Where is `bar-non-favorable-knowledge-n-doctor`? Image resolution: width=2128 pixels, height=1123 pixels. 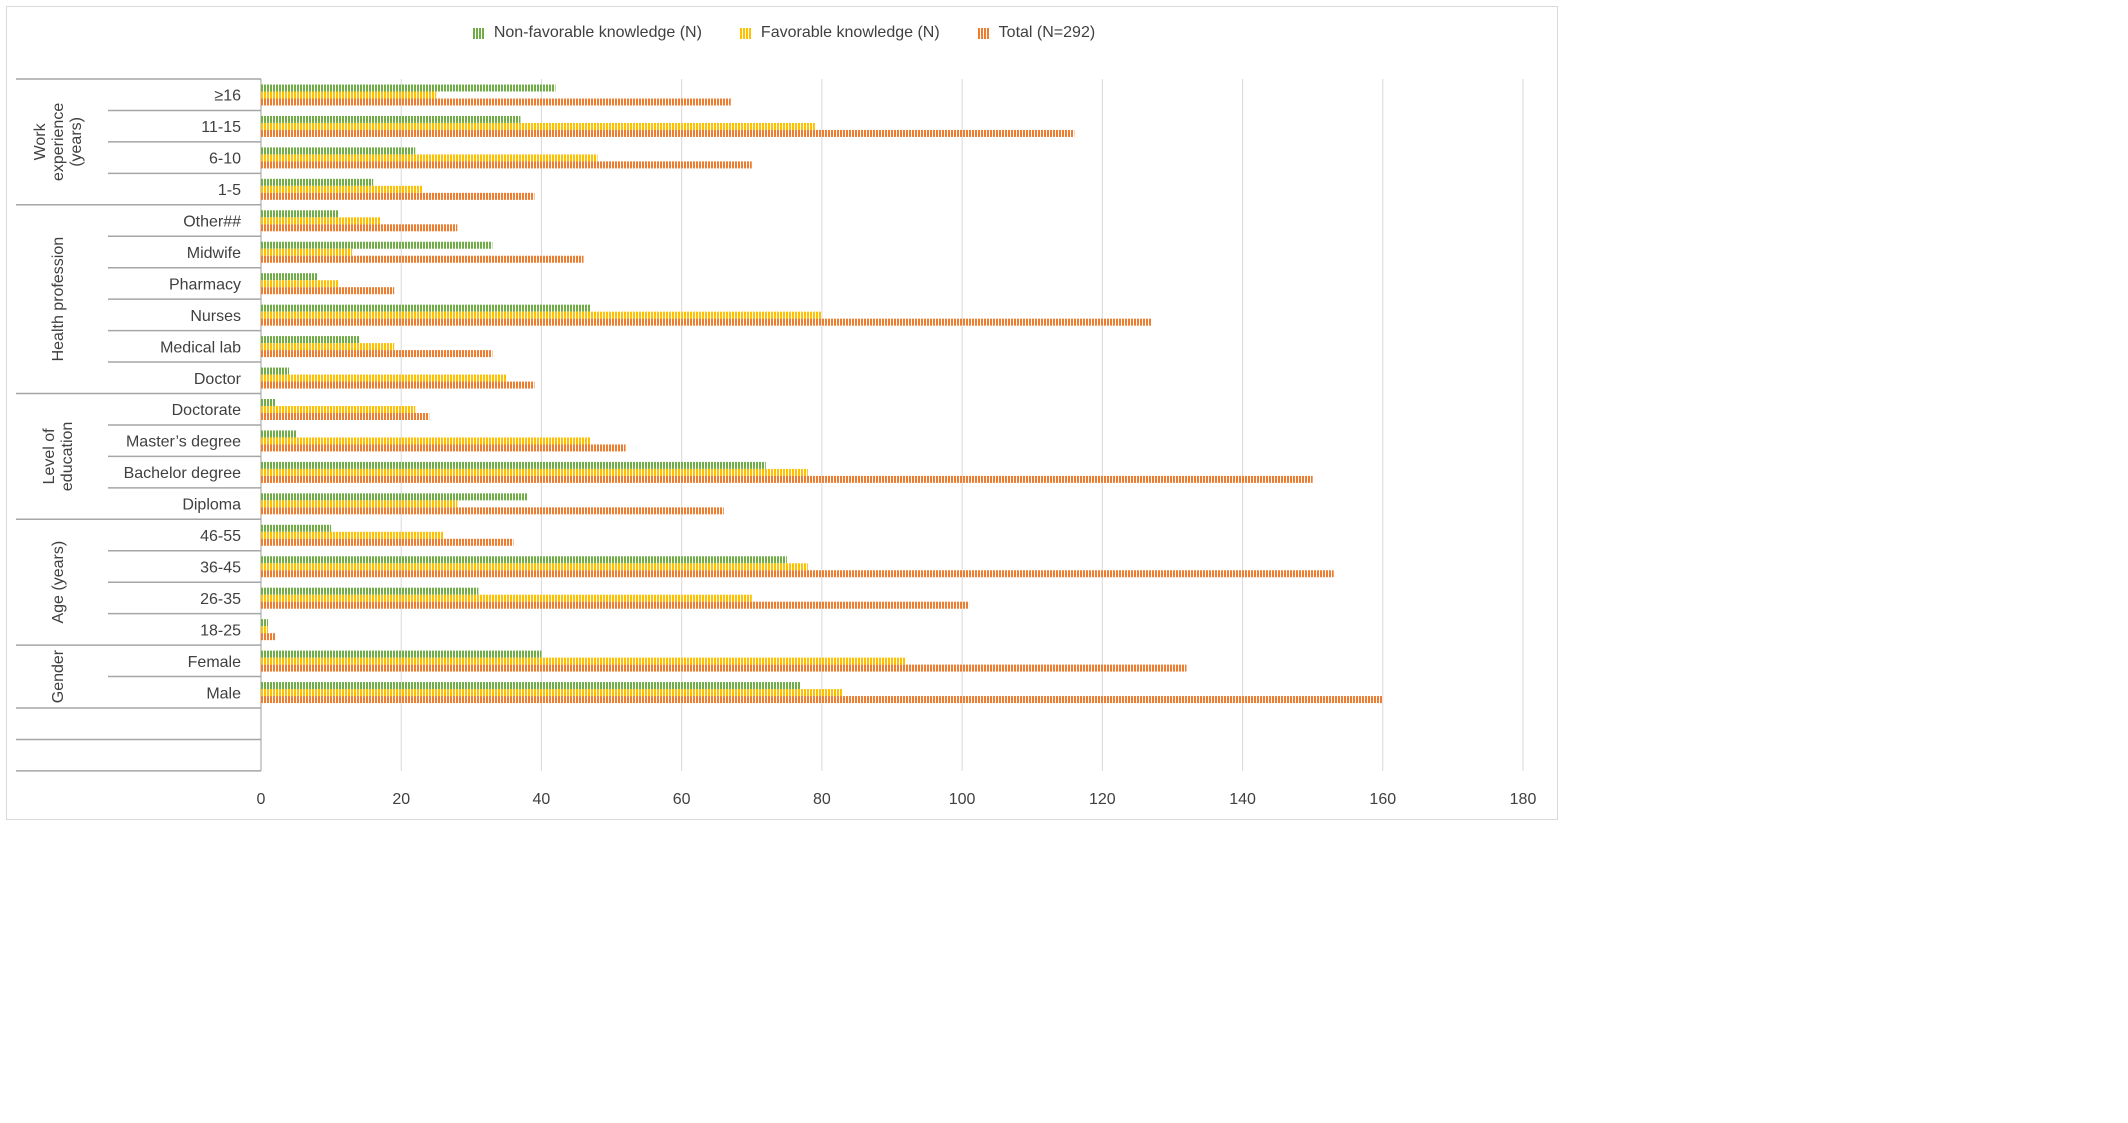 bar-non-favorable-knowledge-n-doctor is located at coordinates (275, 371).